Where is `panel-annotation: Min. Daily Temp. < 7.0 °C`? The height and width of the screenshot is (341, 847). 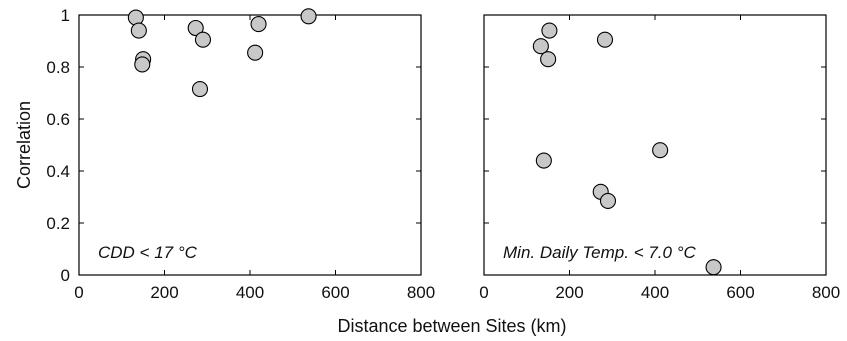
panel-annotation: Min. Daily Temp. < 7.0 °C is located at coordinates (599, 252).